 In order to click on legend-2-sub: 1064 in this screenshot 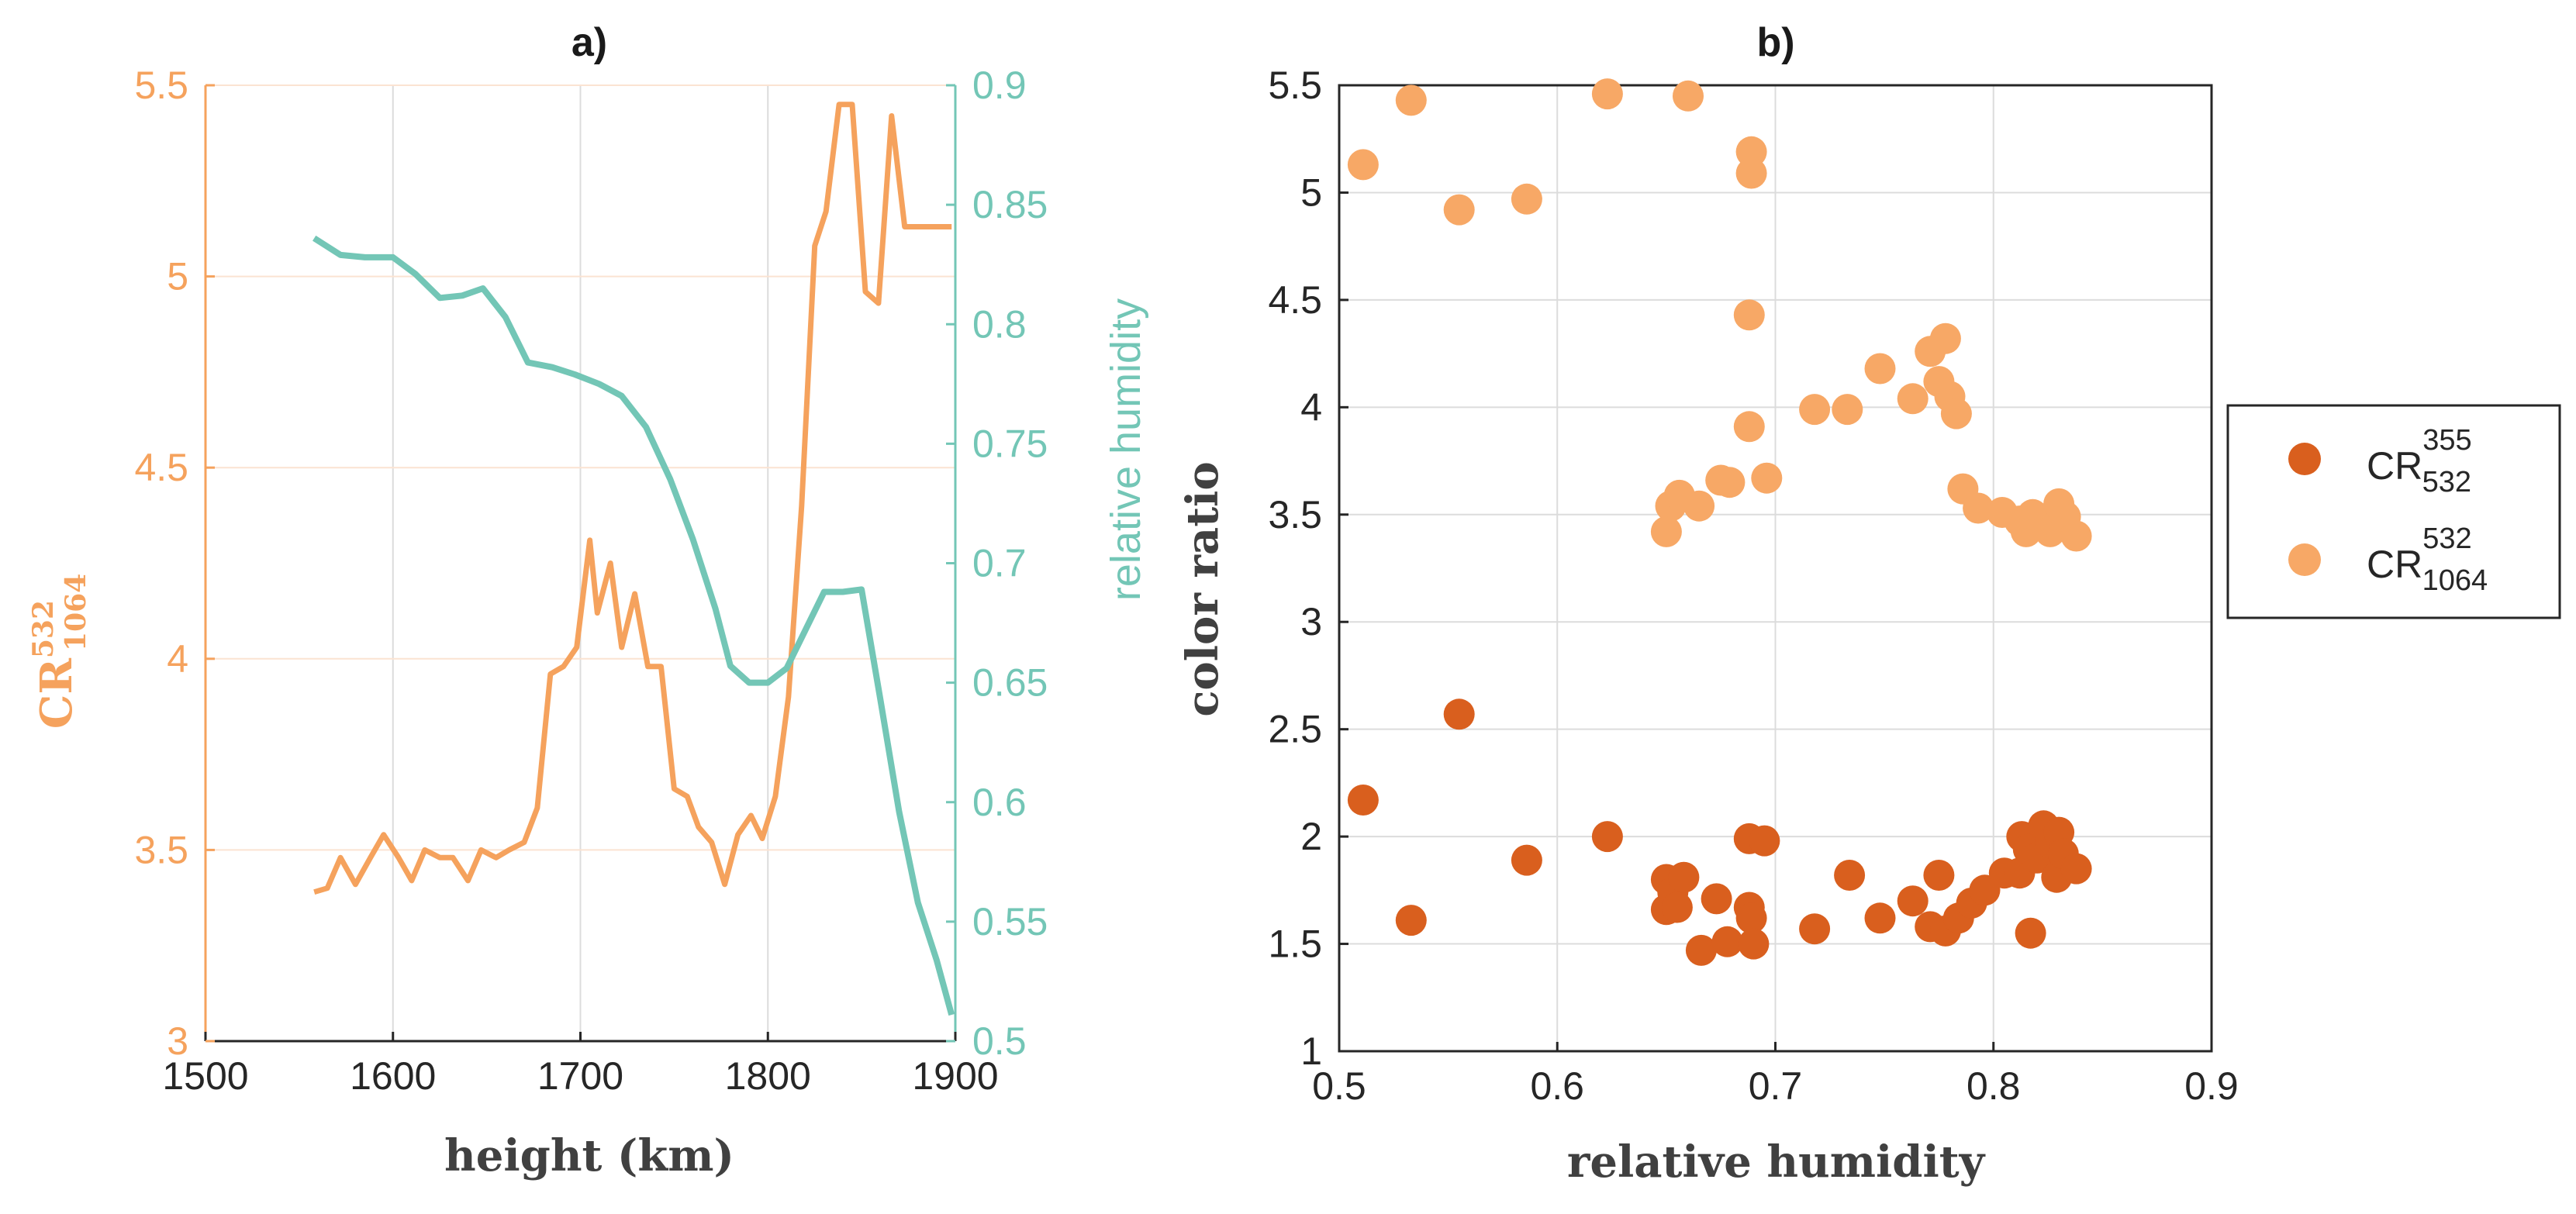, I will do `click(2455, 580)`.